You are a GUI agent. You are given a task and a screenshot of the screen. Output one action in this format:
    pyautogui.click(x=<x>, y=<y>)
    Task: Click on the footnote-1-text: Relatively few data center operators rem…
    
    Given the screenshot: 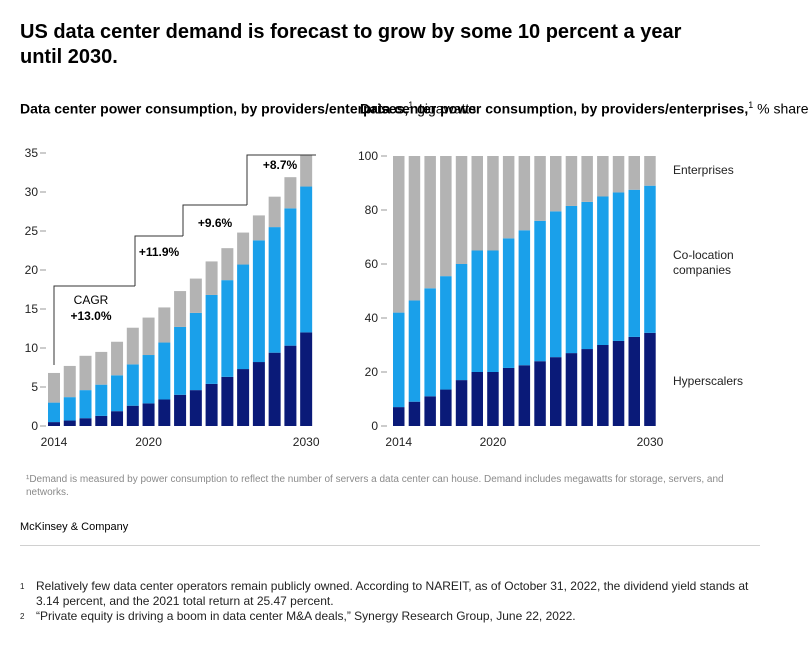 What is the action you would take?
    pyautogui.click(x=392, y=593)
    